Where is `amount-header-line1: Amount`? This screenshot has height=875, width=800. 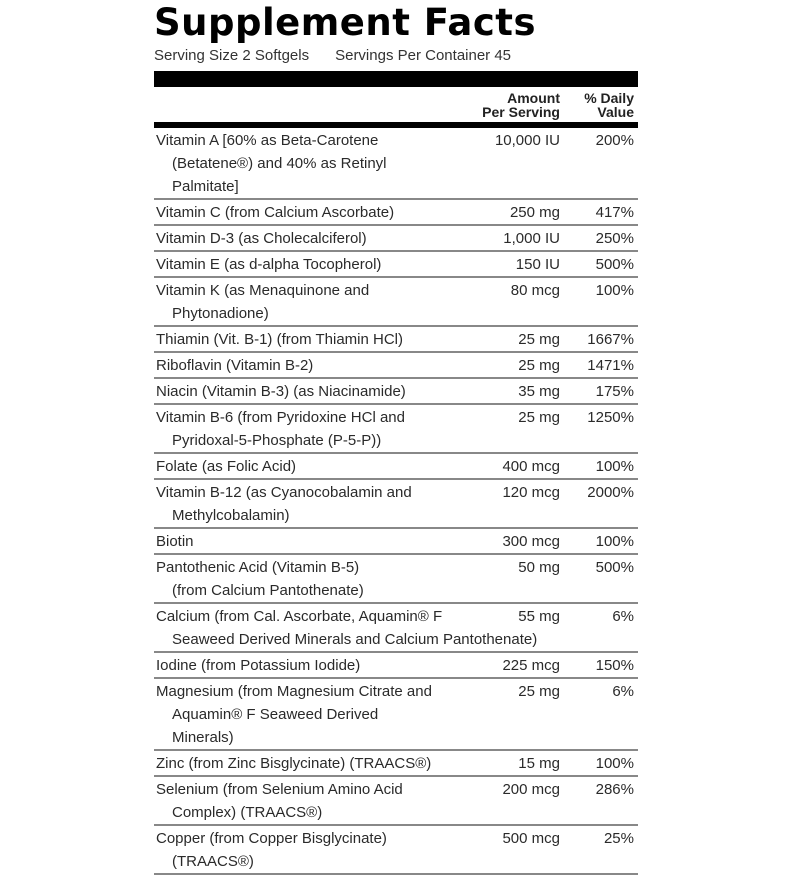
amount-header-line1: Amount is located at coordinates (533, 98).